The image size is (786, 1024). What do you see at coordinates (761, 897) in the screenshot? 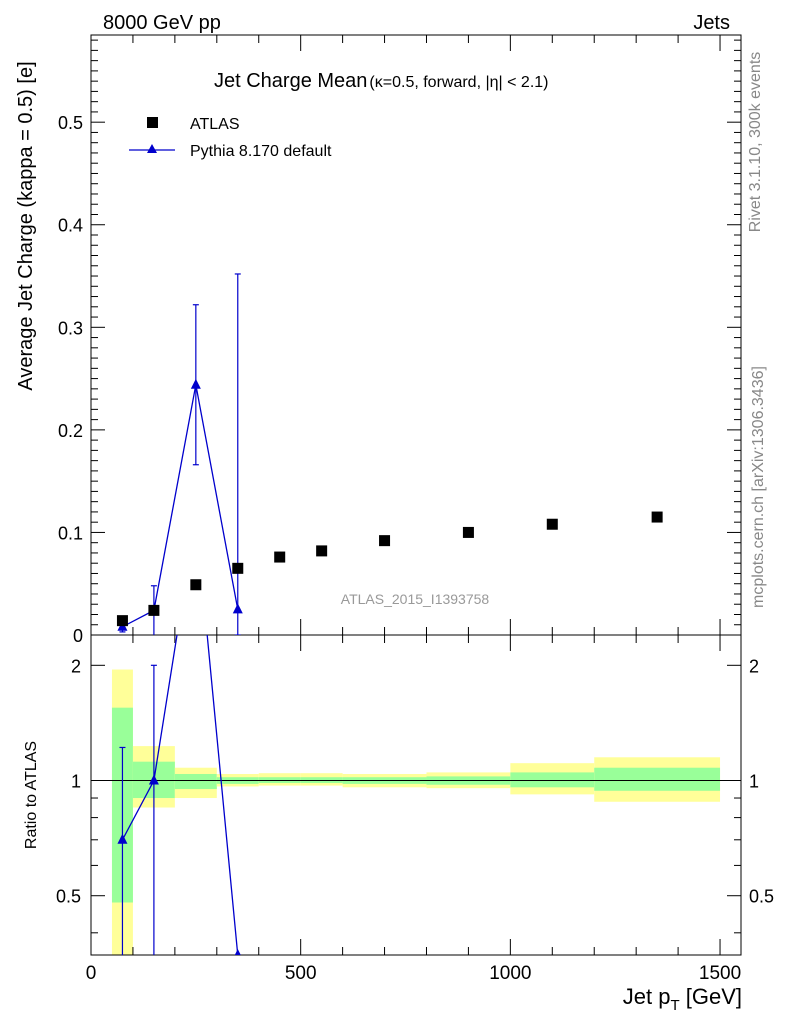
I see `ratio-y-tick-label-right: 0.5` at bounding box center [761, 897].